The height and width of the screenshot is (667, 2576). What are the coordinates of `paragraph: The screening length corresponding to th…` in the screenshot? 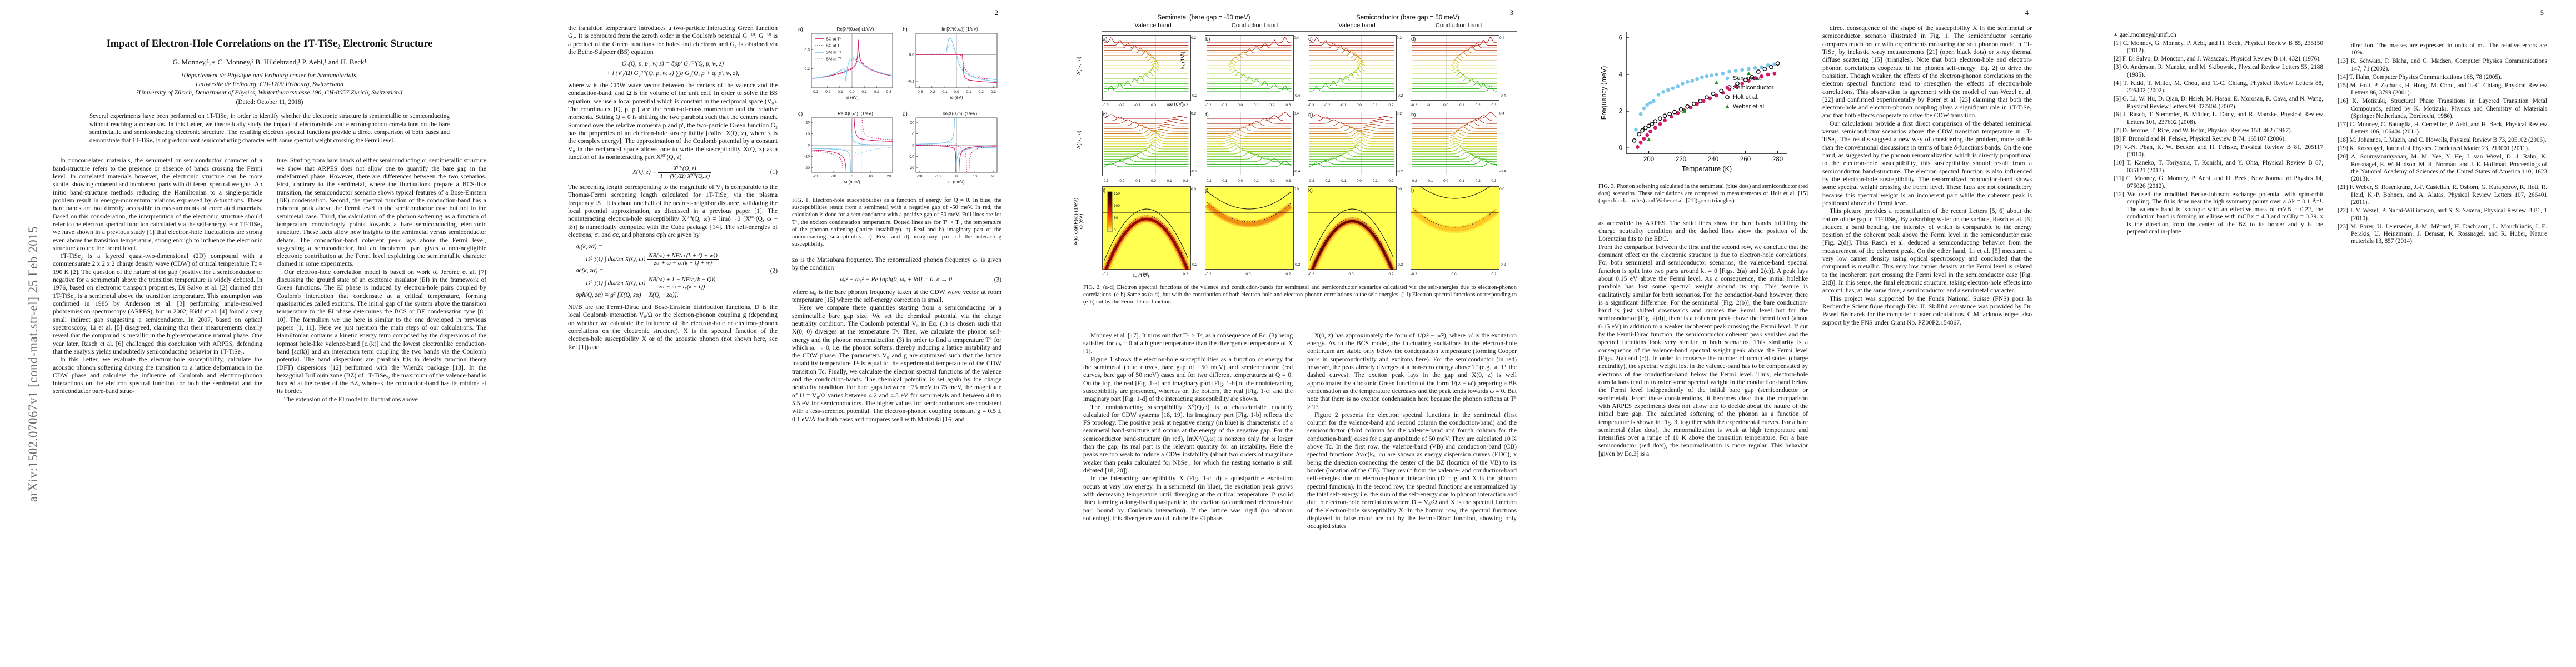 It's located at (673, 210).